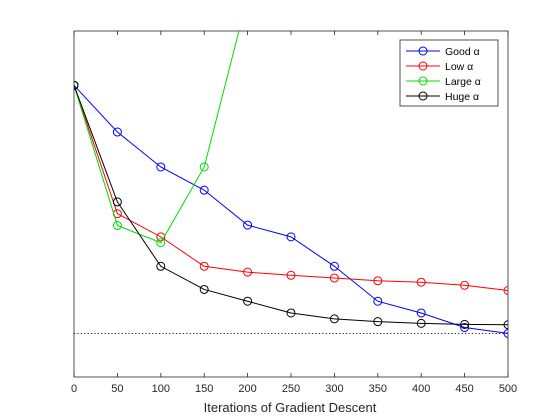  What do you see at coordinates (463, 82) in the screenshot?
I see `legend-label: Large α` at bounding box center [463, 82].